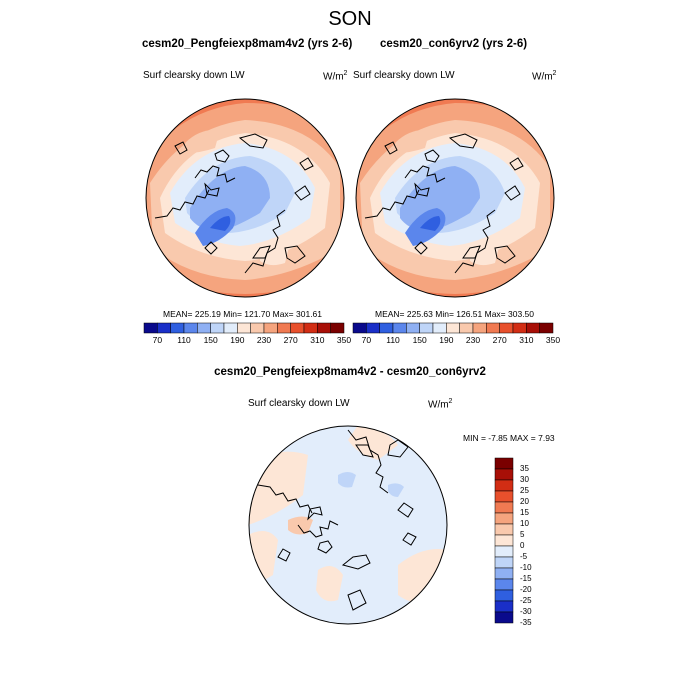 The image size is (700, 700). What do you see at coordinates (350, 19) in the screenshot?
I see `page-title: SON` at bounding box center [350, 19].